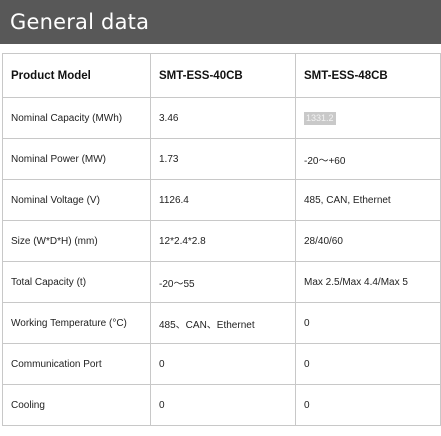 This screenshot has height=436, width=441. I want to click on table-row: Nominal Power (MW) 1.73 -20～+60, so click(221, 159).